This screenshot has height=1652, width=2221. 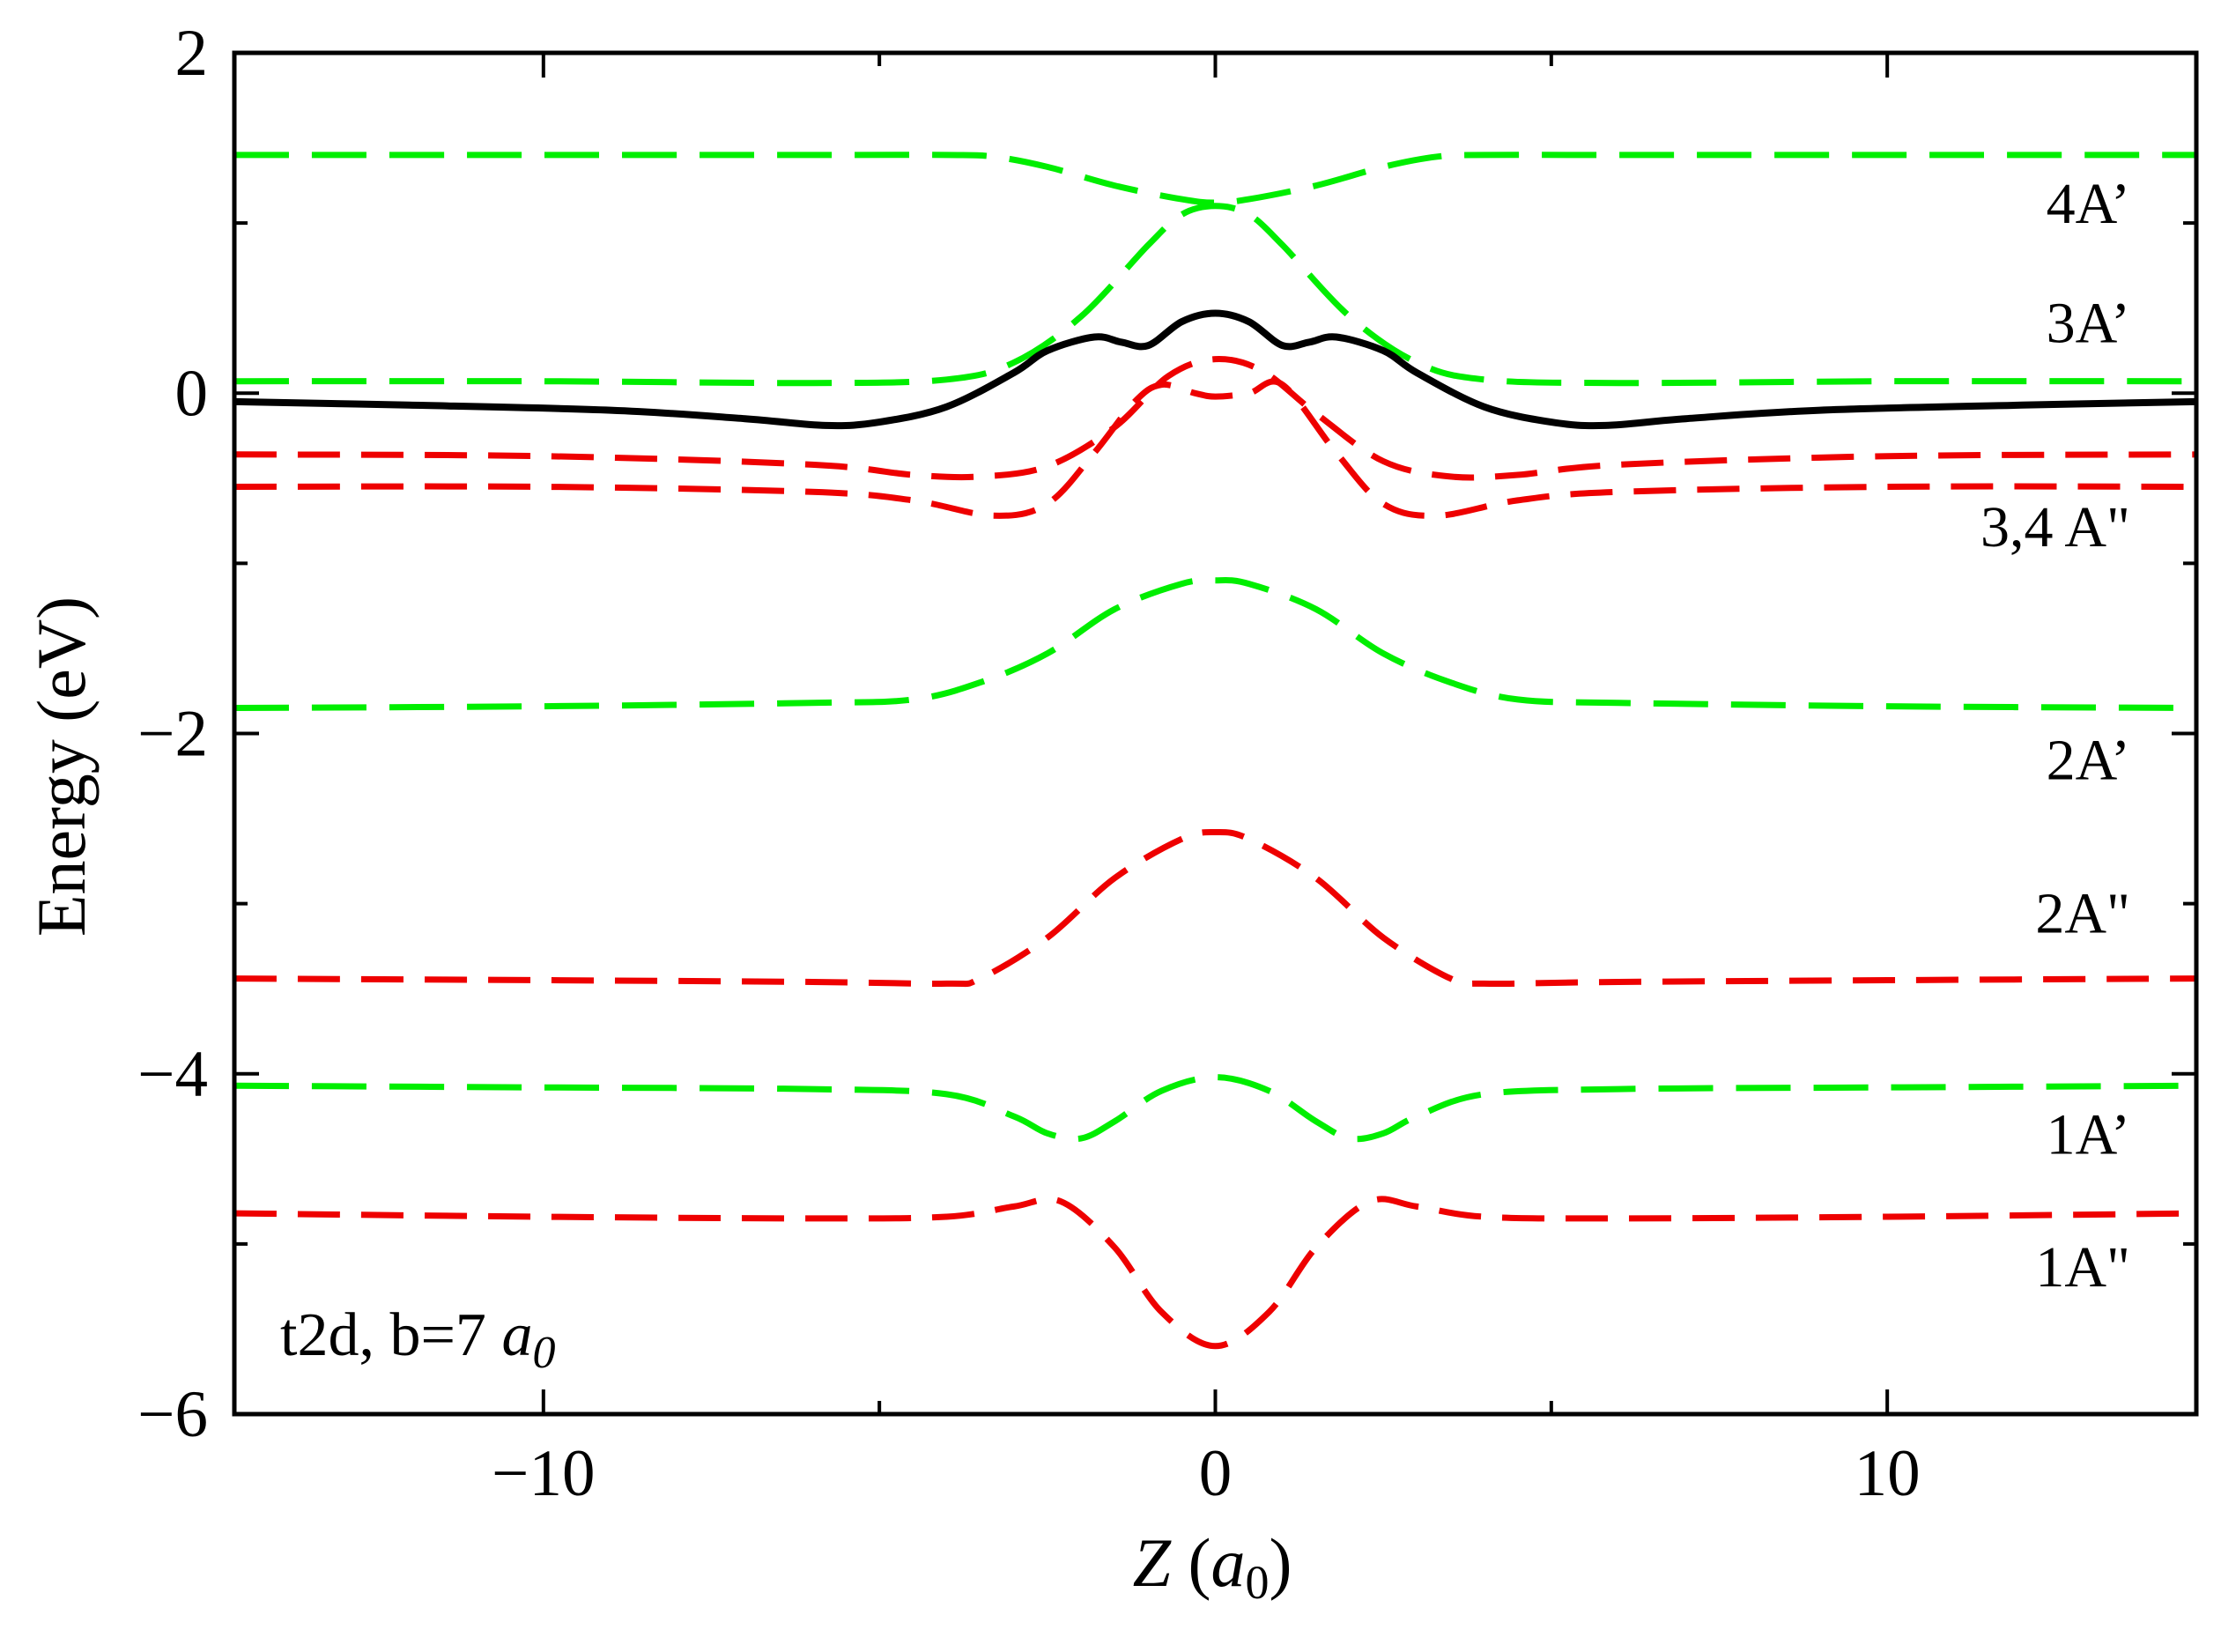 I want to click on series-4app, so click(x=1215, y=448).